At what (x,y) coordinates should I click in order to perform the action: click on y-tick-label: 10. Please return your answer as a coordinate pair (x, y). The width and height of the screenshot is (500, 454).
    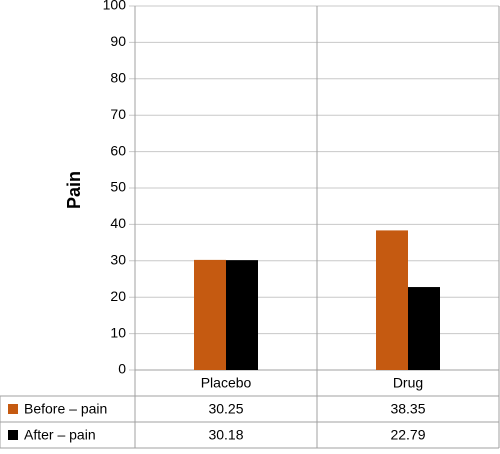
    Looking at the image, I should click on (118, 332).